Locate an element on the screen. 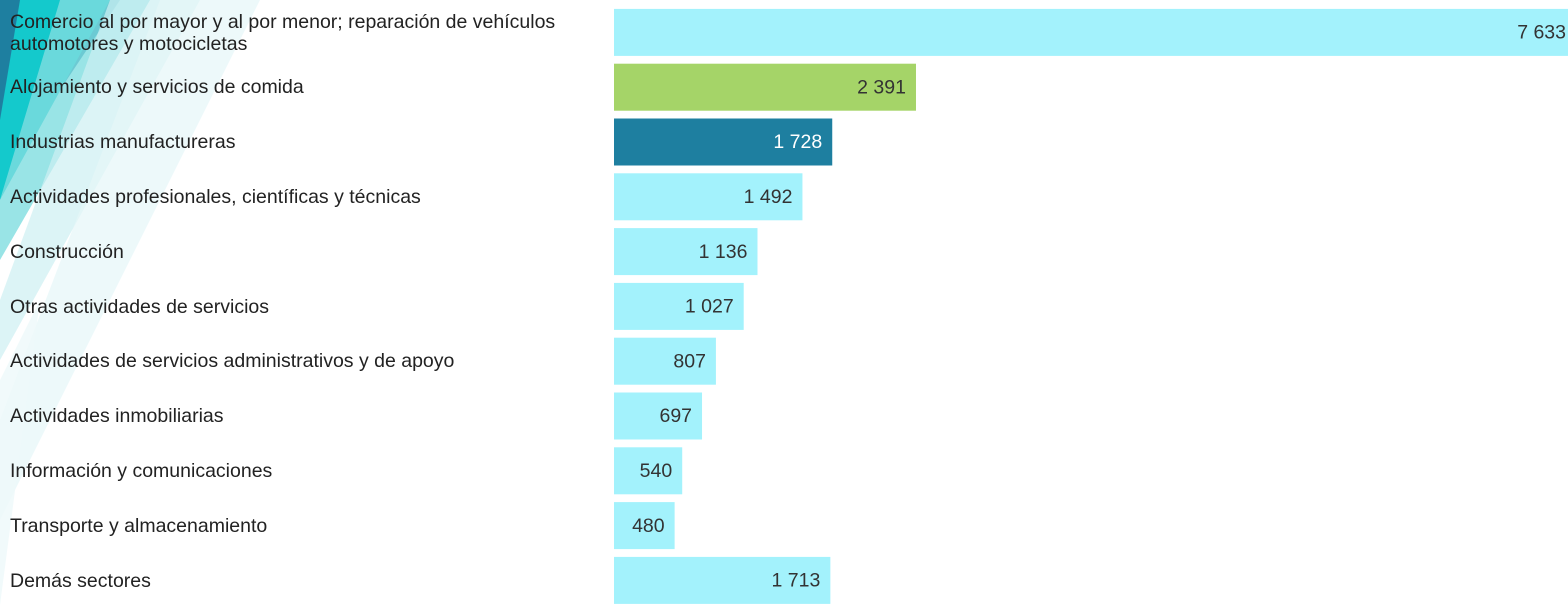 Image resolution: width=1568 pixels, height=605 pixels. value-label: 1 136 is located at coordinates (723, 252).